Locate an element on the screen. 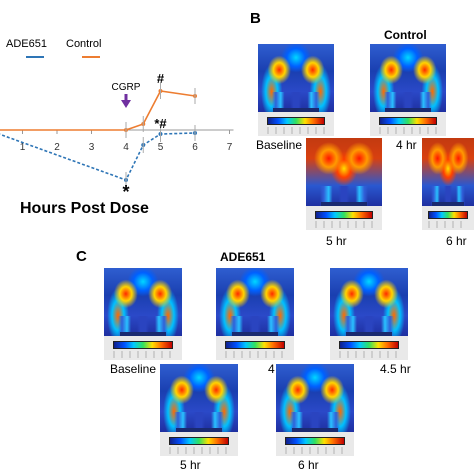  thermal-image-ade651-baseline is located at coordinates (143, 314).